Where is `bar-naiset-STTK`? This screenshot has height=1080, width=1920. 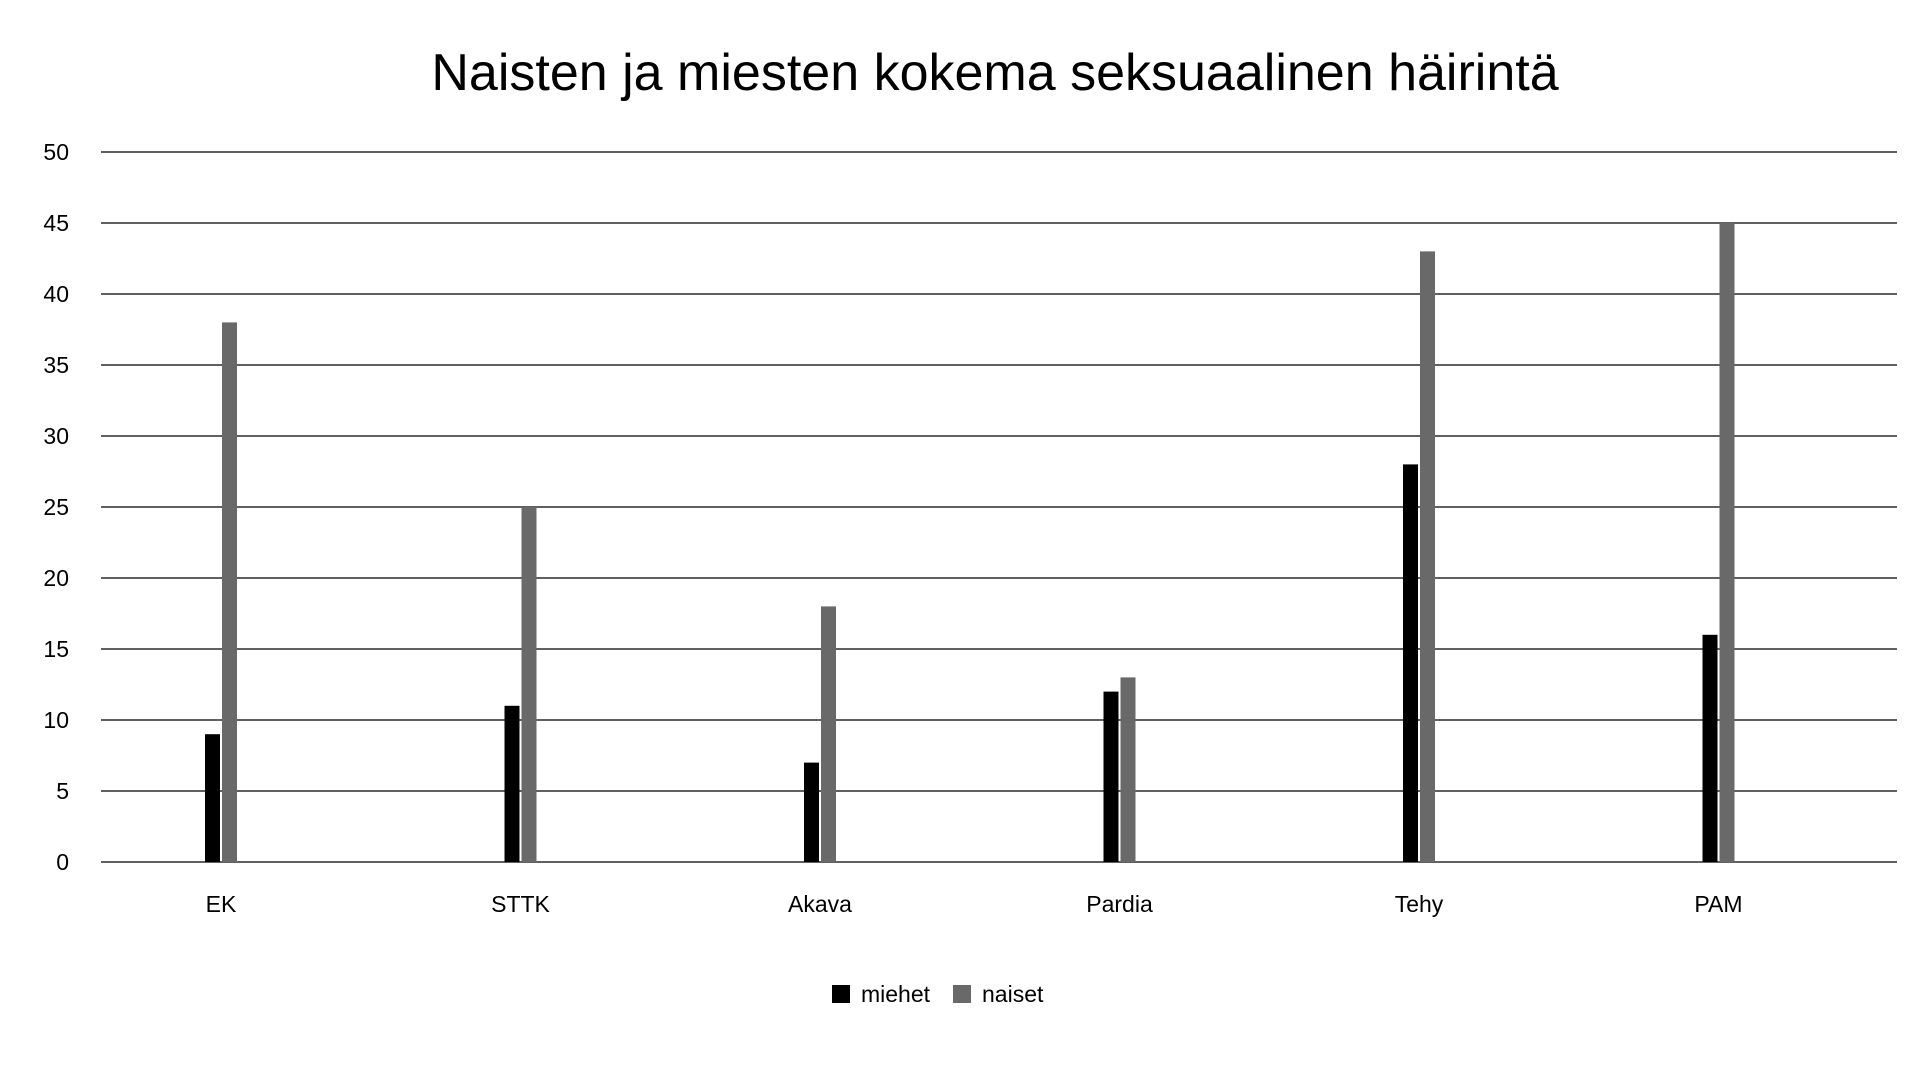 bar-naiset-STTK is located at coordinates (529, 684).